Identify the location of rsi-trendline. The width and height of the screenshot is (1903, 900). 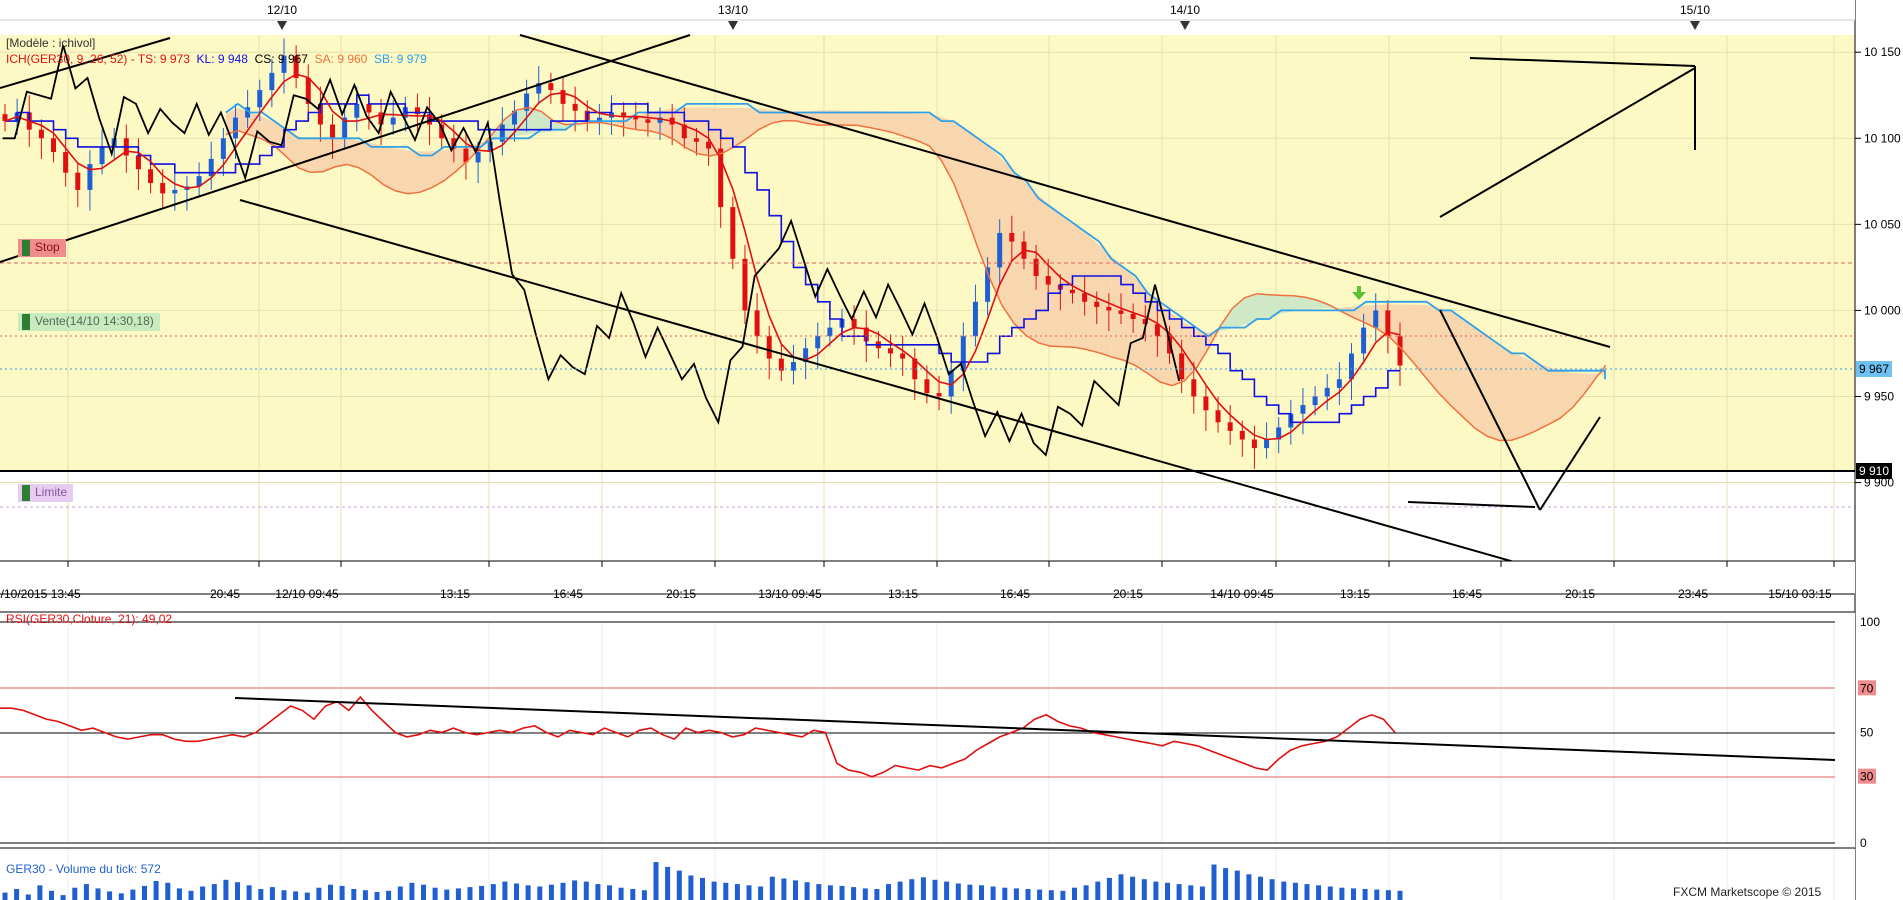
(1035, 729).